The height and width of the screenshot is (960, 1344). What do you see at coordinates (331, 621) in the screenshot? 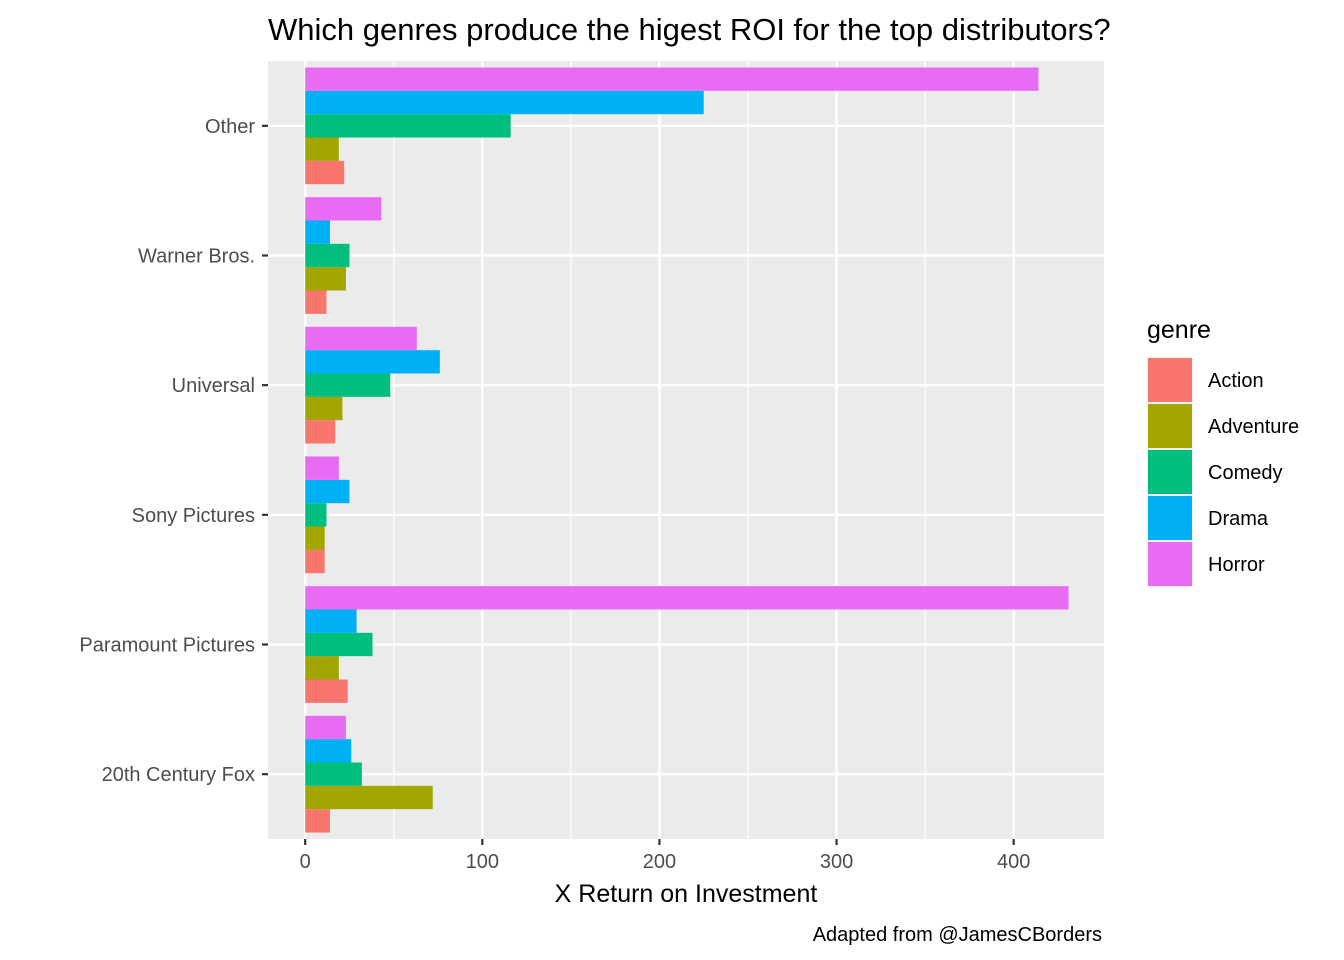
I see `bar-paramount-pictures-drama` at bounding box center [331, 621].